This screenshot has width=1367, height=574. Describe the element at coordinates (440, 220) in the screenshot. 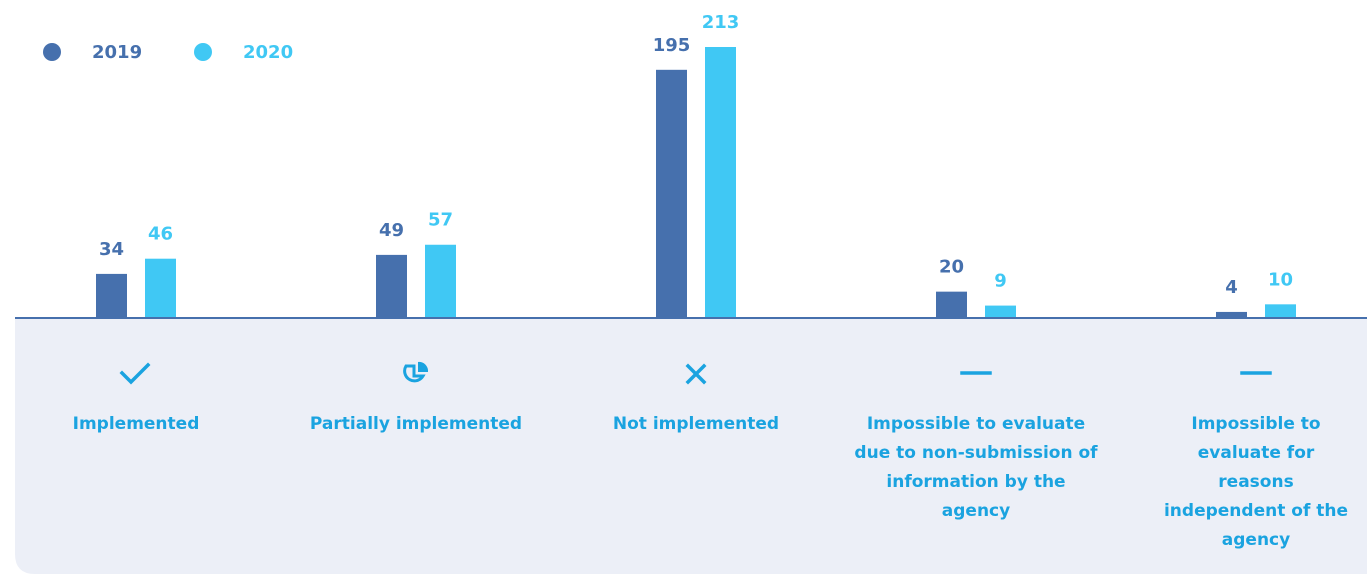

I see `value-label: 57` at that location.